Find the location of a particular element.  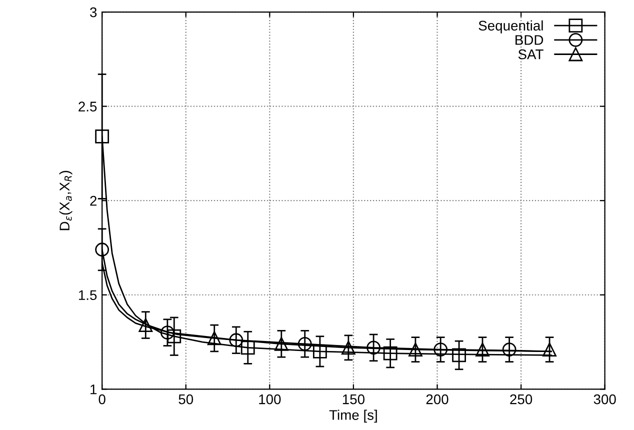

y-tick-label: 2.5 is located at coordinates (87, 107).